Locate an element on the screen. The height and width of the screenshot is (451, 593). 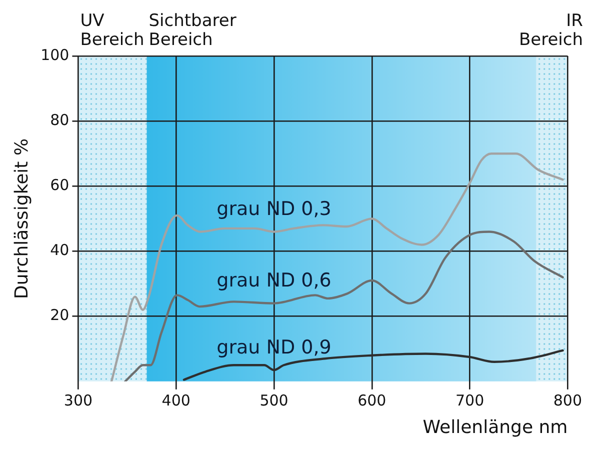
x-tick-label: 400 is located at coordinates (176, 400).